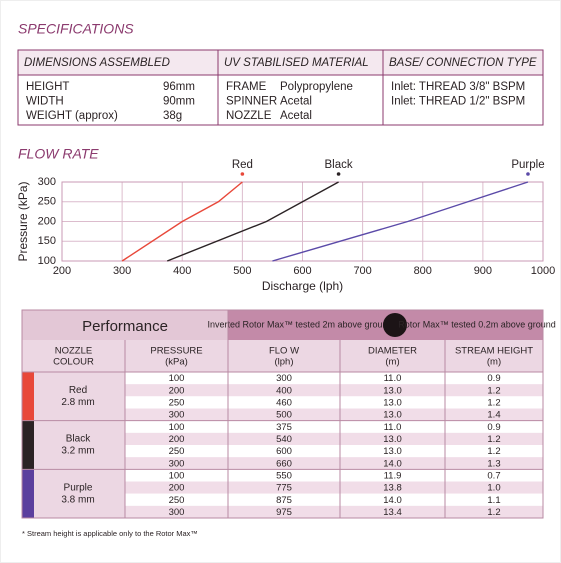  I want to click on perf-rotor: Rotor Max™ tested 0.2m above ground, so click(477, 324).